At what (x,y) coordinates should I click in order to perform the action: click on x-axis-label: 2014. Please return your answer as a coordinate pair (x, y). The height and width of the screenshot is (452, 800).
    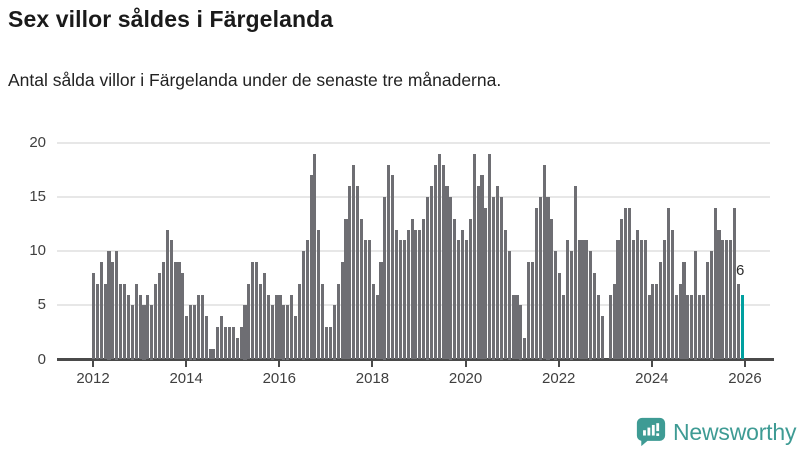
    Looking at the image, I should click on (186, 378).